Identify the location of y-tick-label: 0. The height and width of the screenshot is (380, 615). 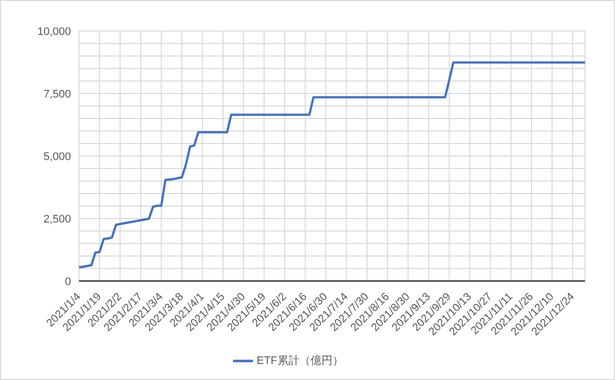
(67, 282).